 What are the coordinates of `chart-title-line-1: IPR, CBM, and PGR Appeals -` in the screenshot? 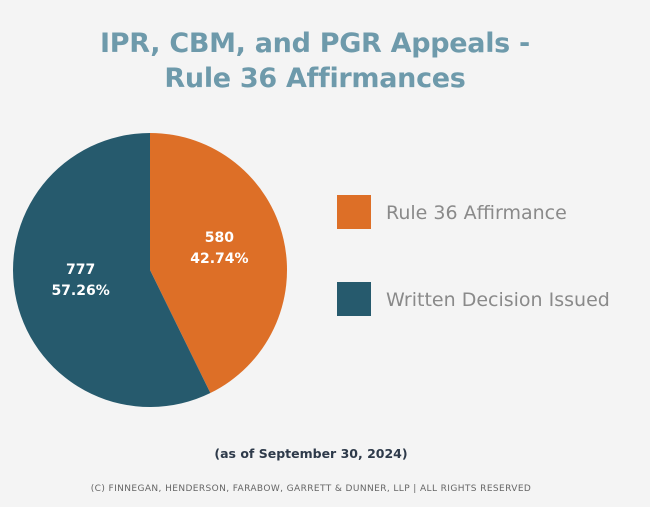 It's located at (315, 43).